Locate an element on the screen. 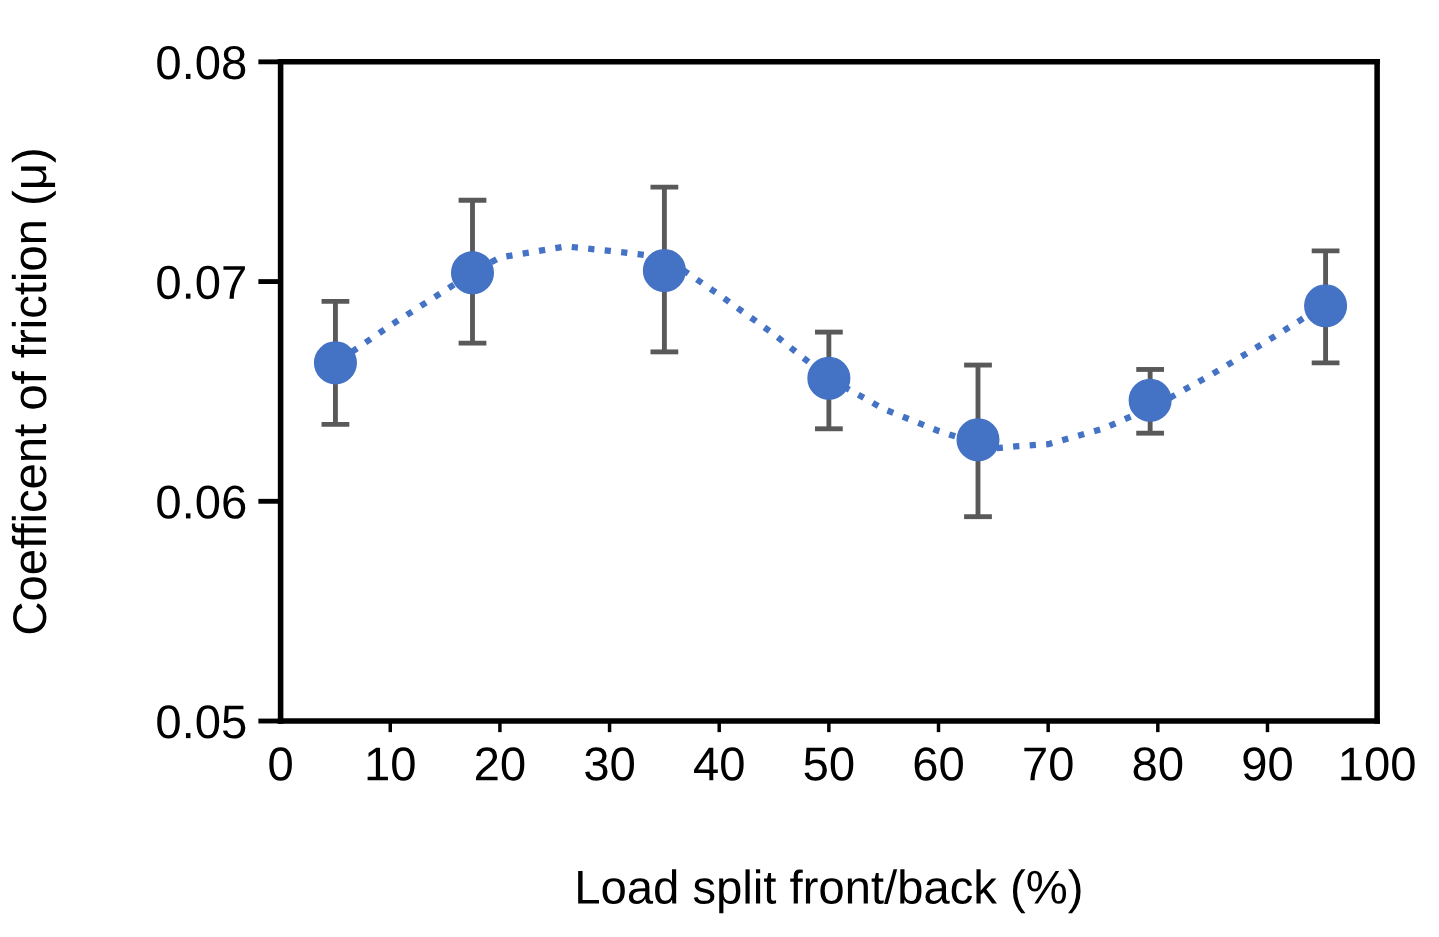 The height and width of the screenshot is (937, 1439). y-tick-label: 0.08 is located at coordinates (201, 62).